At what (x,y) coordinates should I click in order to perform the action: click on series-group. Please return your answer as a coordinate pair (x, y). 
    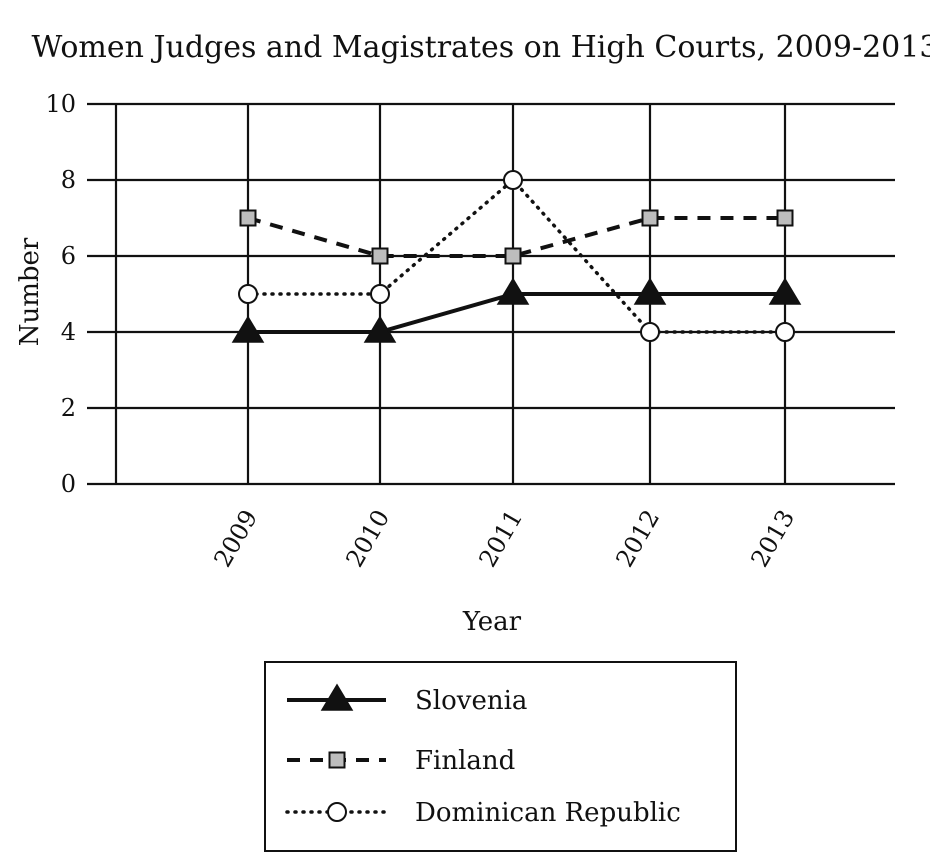
    Looking at the image, I should click on (516, 256).